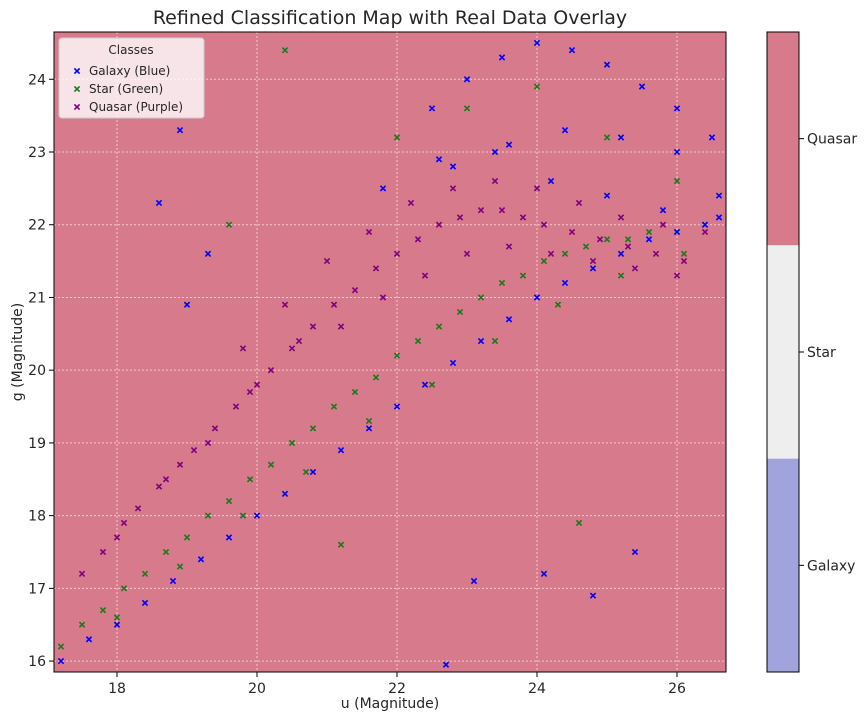  I want to click on y-tick-label: 21, so click(37, 298).